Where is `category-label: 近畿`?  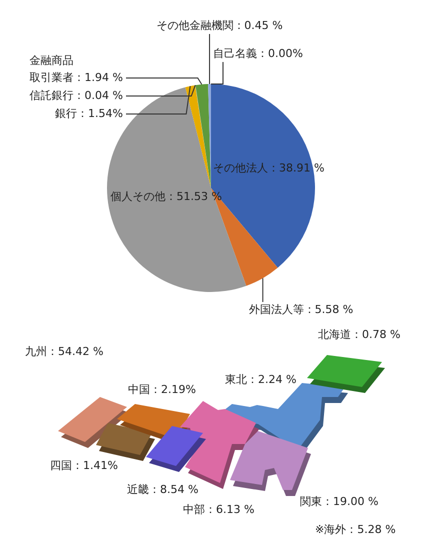
category-label: 近畿 is located at coordinates (138, 489).